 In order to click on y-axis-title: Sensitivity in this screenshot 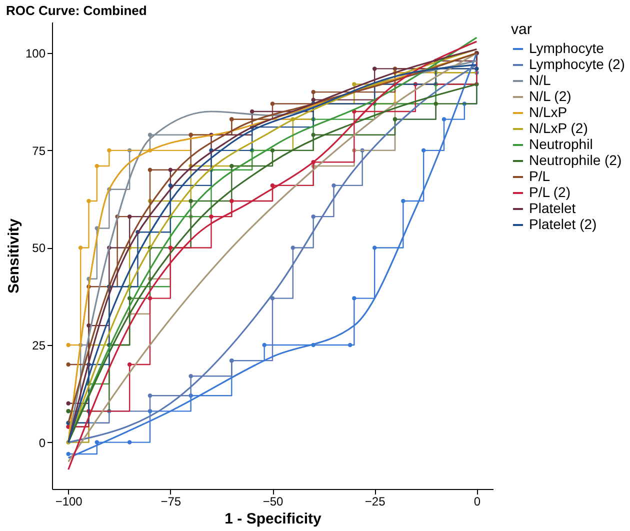, I will do `click(13, 256)`.